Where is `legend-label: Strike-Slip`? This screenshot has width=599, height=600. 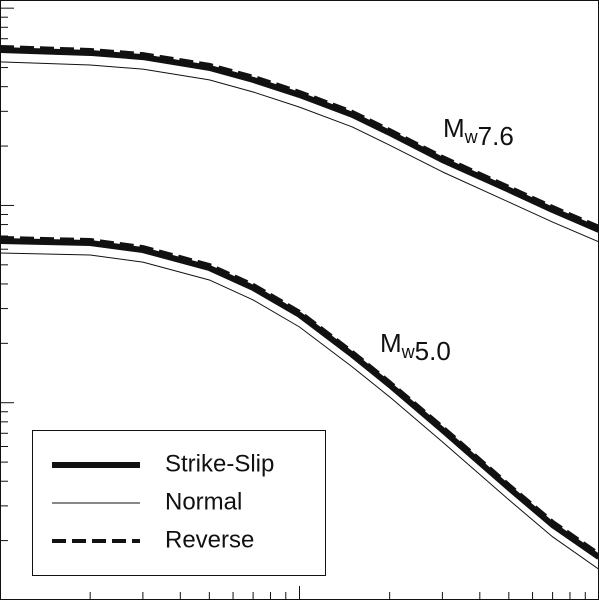
legend-label: Strike-Slip is located at coordinates (219, 463).